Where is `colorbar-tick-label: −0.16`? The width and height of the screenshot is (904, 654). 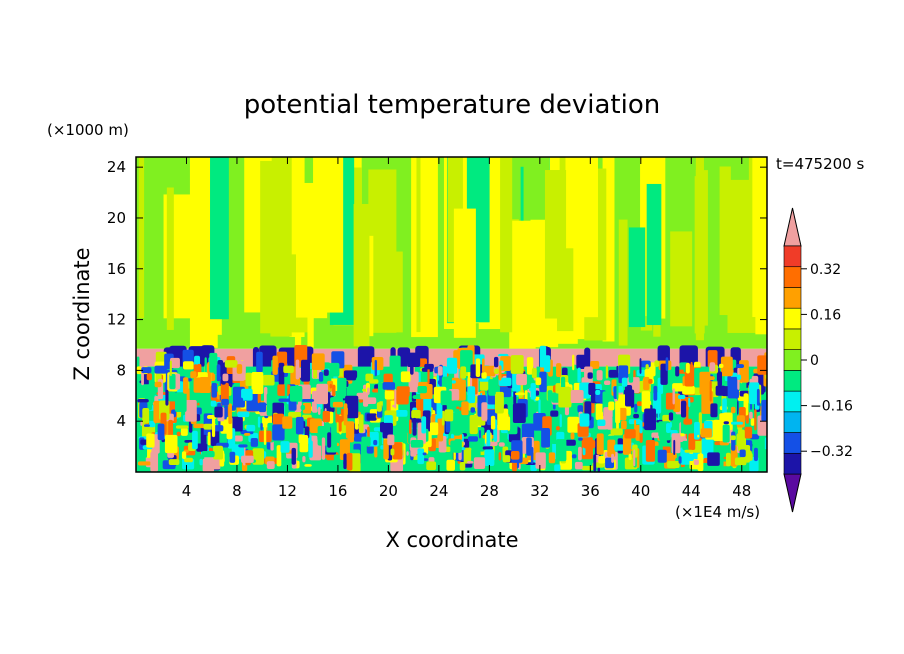
colorbar-tick-label: −0.16 is located at coordinates (831, 407).